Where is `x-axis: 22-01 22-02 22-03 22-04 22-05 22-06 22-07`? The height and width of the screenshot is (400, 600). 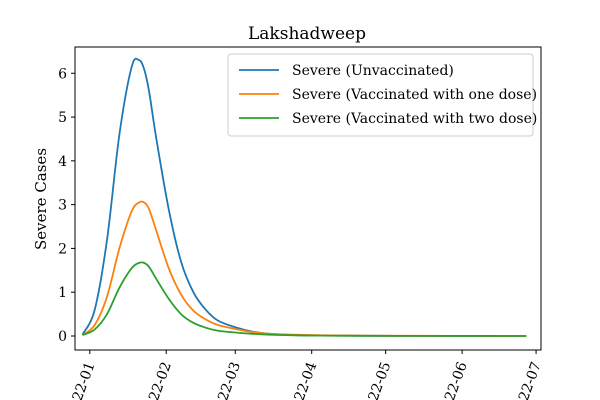
x-axis: 22-01 22-02 22-03 22-04 22-05 22-06 22-07 is located at coordinates (307, 375).